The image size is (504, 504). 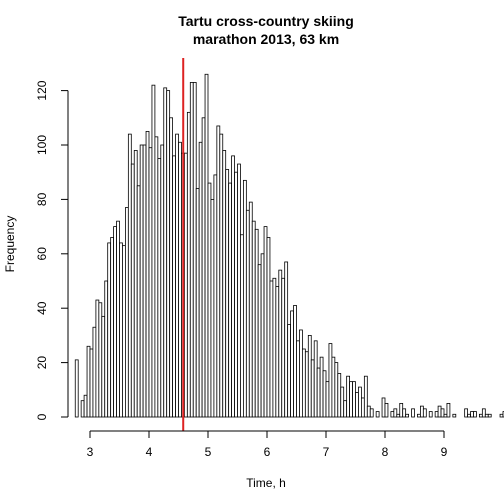 I want to click on y-tick-label: 100, so click(x=42, y=145).